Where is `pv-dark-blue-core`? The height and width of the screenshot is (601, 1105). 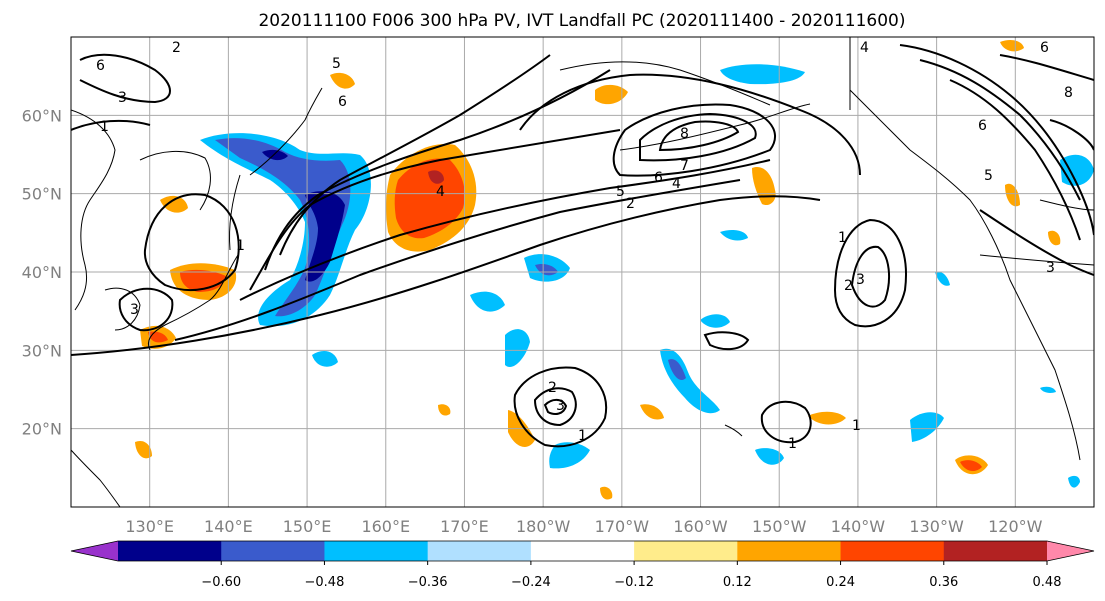
pv-dark-blue-core is located at coordinates (325, 236).